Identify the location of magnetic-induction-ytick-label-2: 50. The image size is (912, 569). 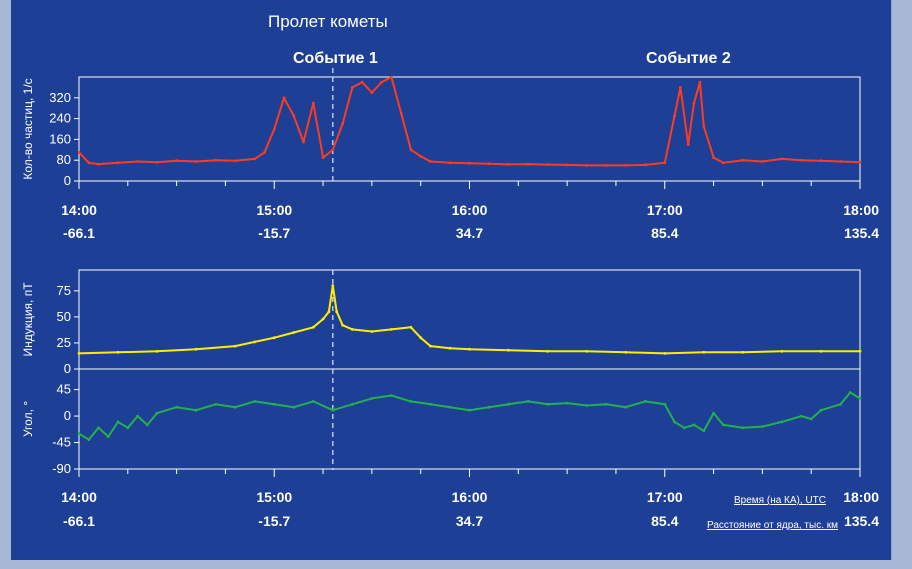
(64, 316).